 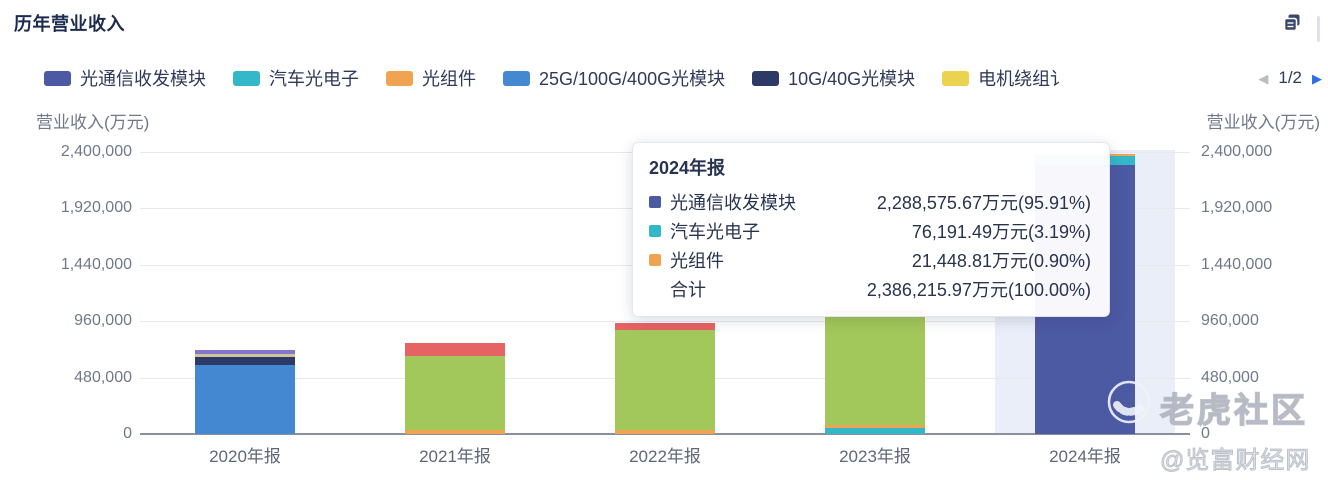 I want to click on x-axis-label-2024年报: 2024年报, so click(x=1085, y=456).